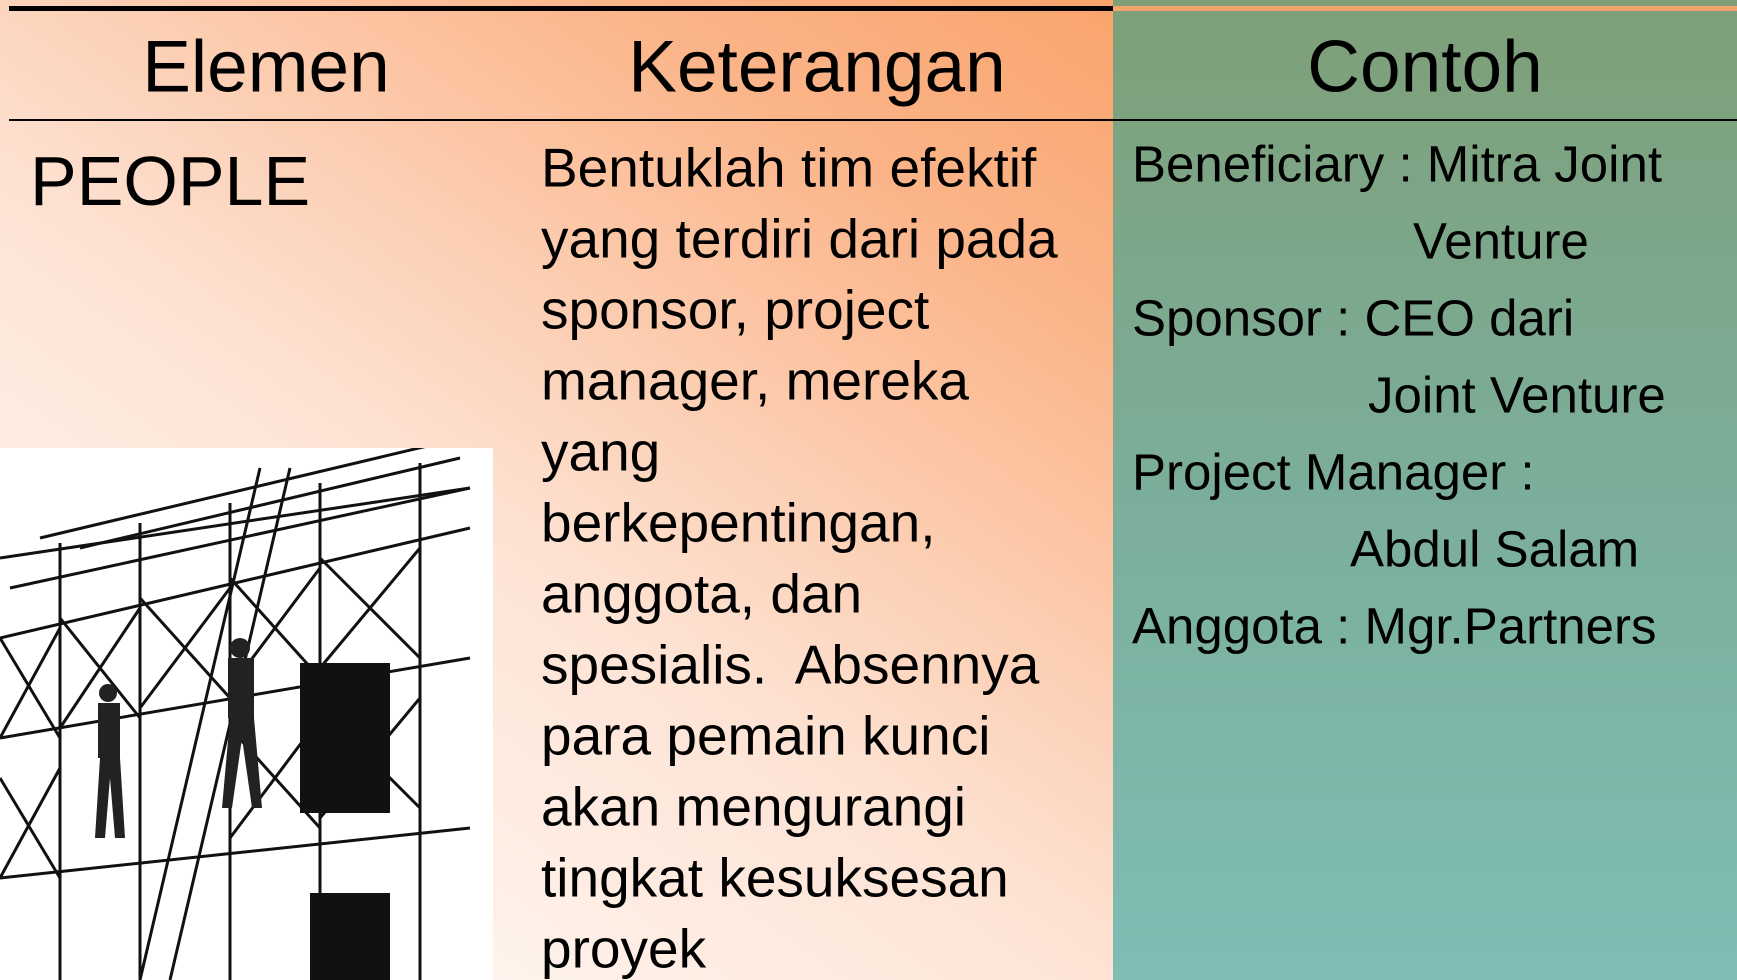  I want to click on description-line: para pemain kunci, so click(766, 735).